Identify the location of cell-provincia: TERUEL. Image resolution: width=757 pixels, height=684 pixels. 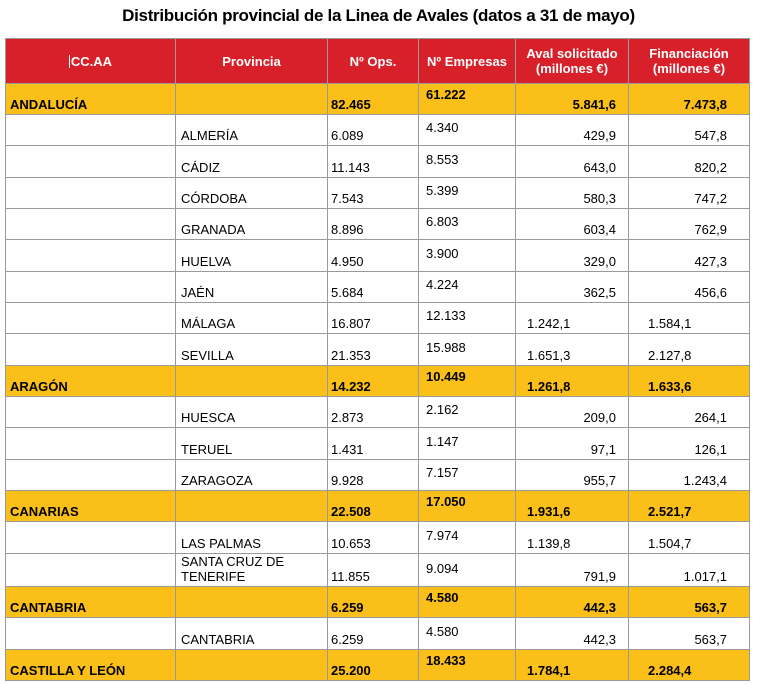
(251, 443).